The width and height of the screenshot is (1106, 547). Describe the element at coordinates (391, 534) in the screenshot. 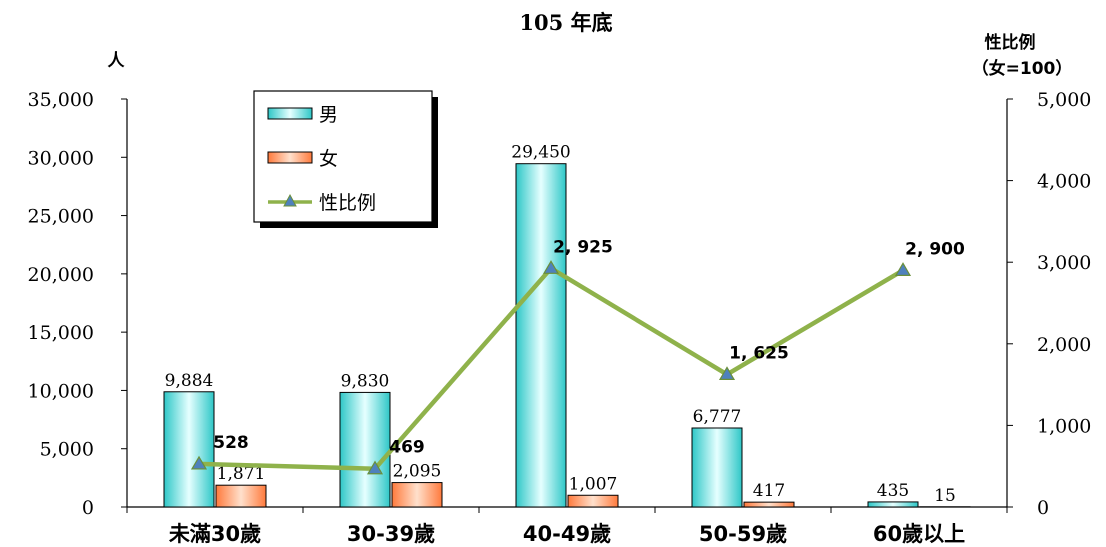

I see `category-label: 30-39歲` at that location.